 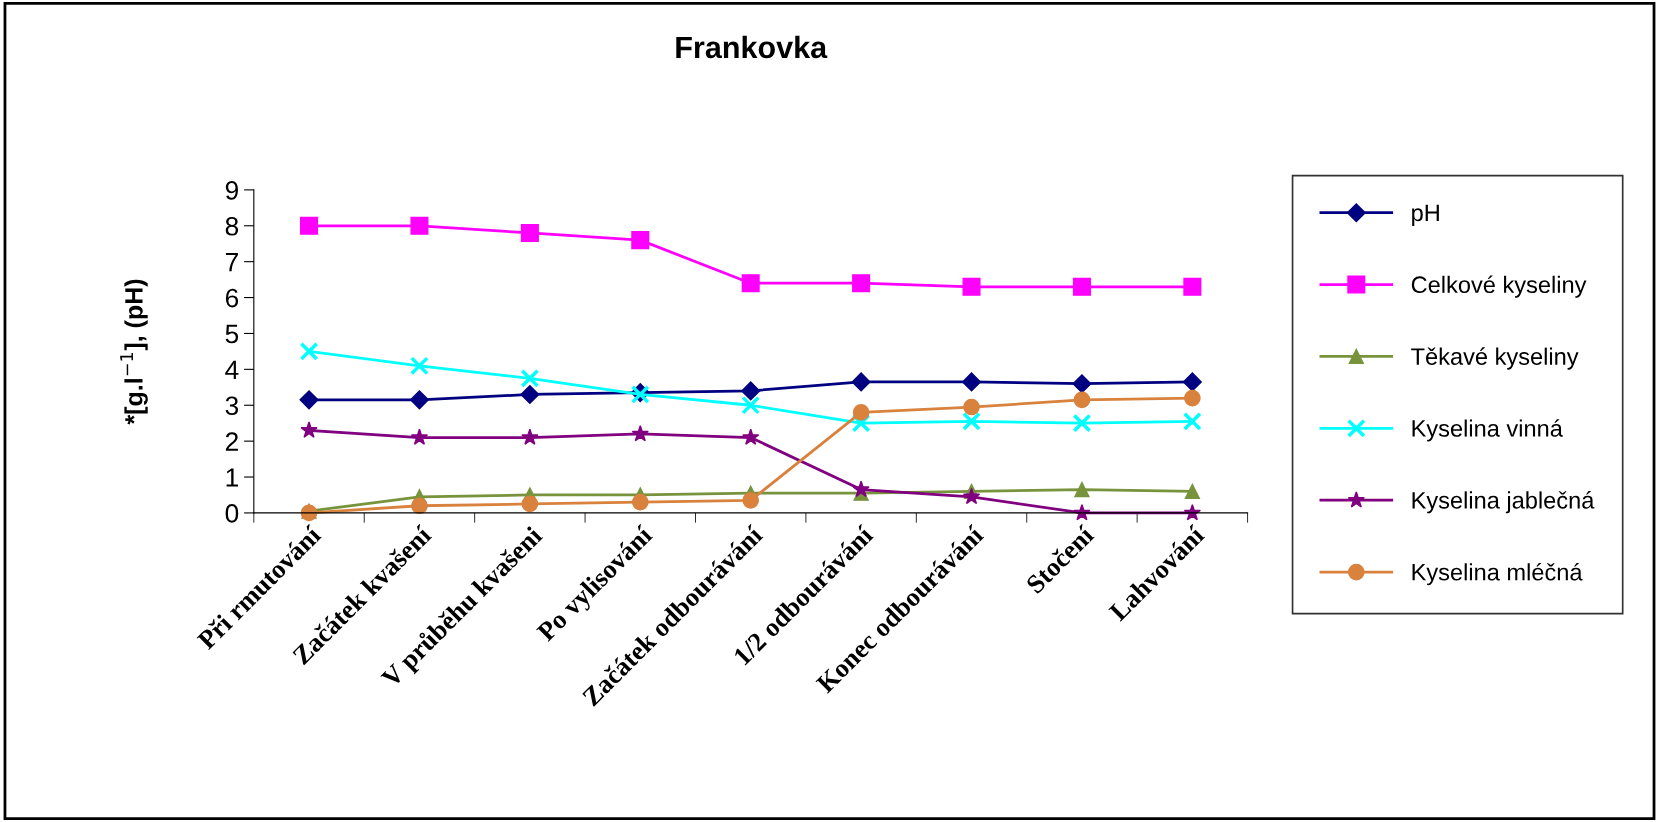 I want to click on y-tick-label: 1, so click(x=232, y=477).